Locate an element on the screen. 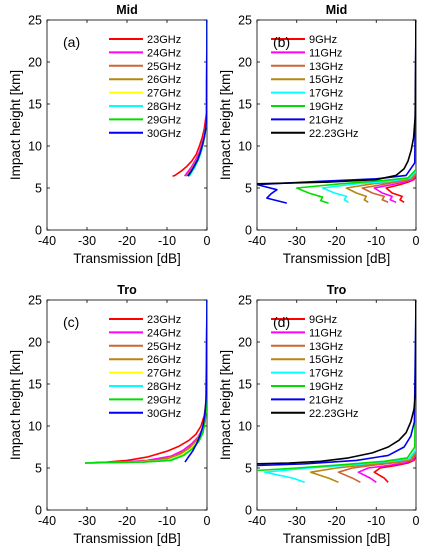 This screenshot has height=550, width=427. legend-entry: 23GHz is located at coordinates (164, 40).